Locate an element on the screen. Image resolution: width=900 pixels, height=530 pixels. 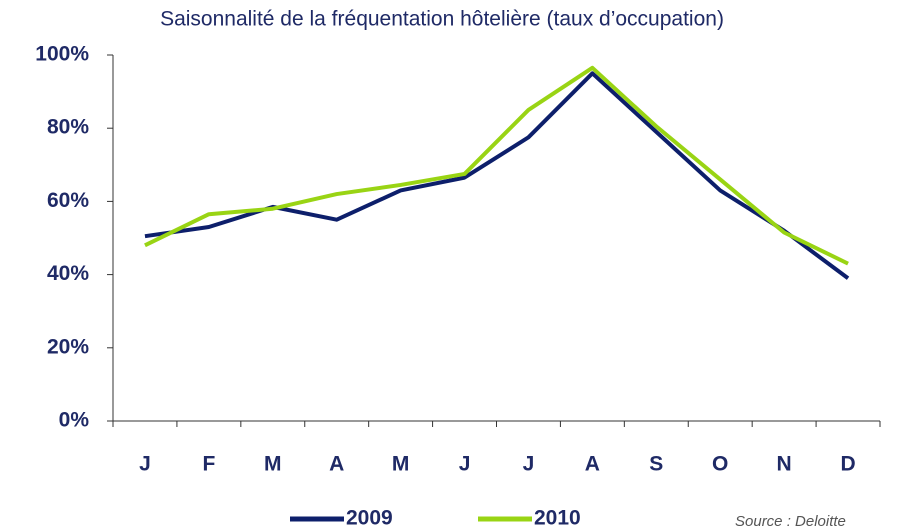
x-tick-label: N is located at coordinates (784, 464).